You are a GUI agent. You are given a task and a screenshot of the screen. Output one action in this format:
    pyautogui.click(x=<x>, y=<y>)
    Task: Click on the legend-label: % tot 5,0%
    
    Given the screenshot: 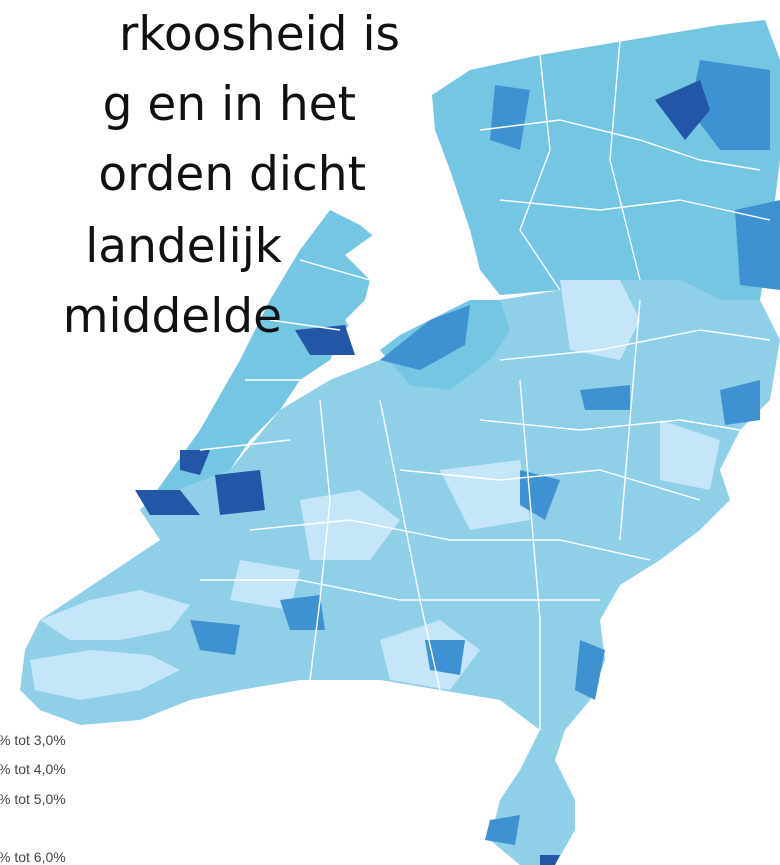 What is the action you would take?
    pyautogui.click(x=33, y=799)
    